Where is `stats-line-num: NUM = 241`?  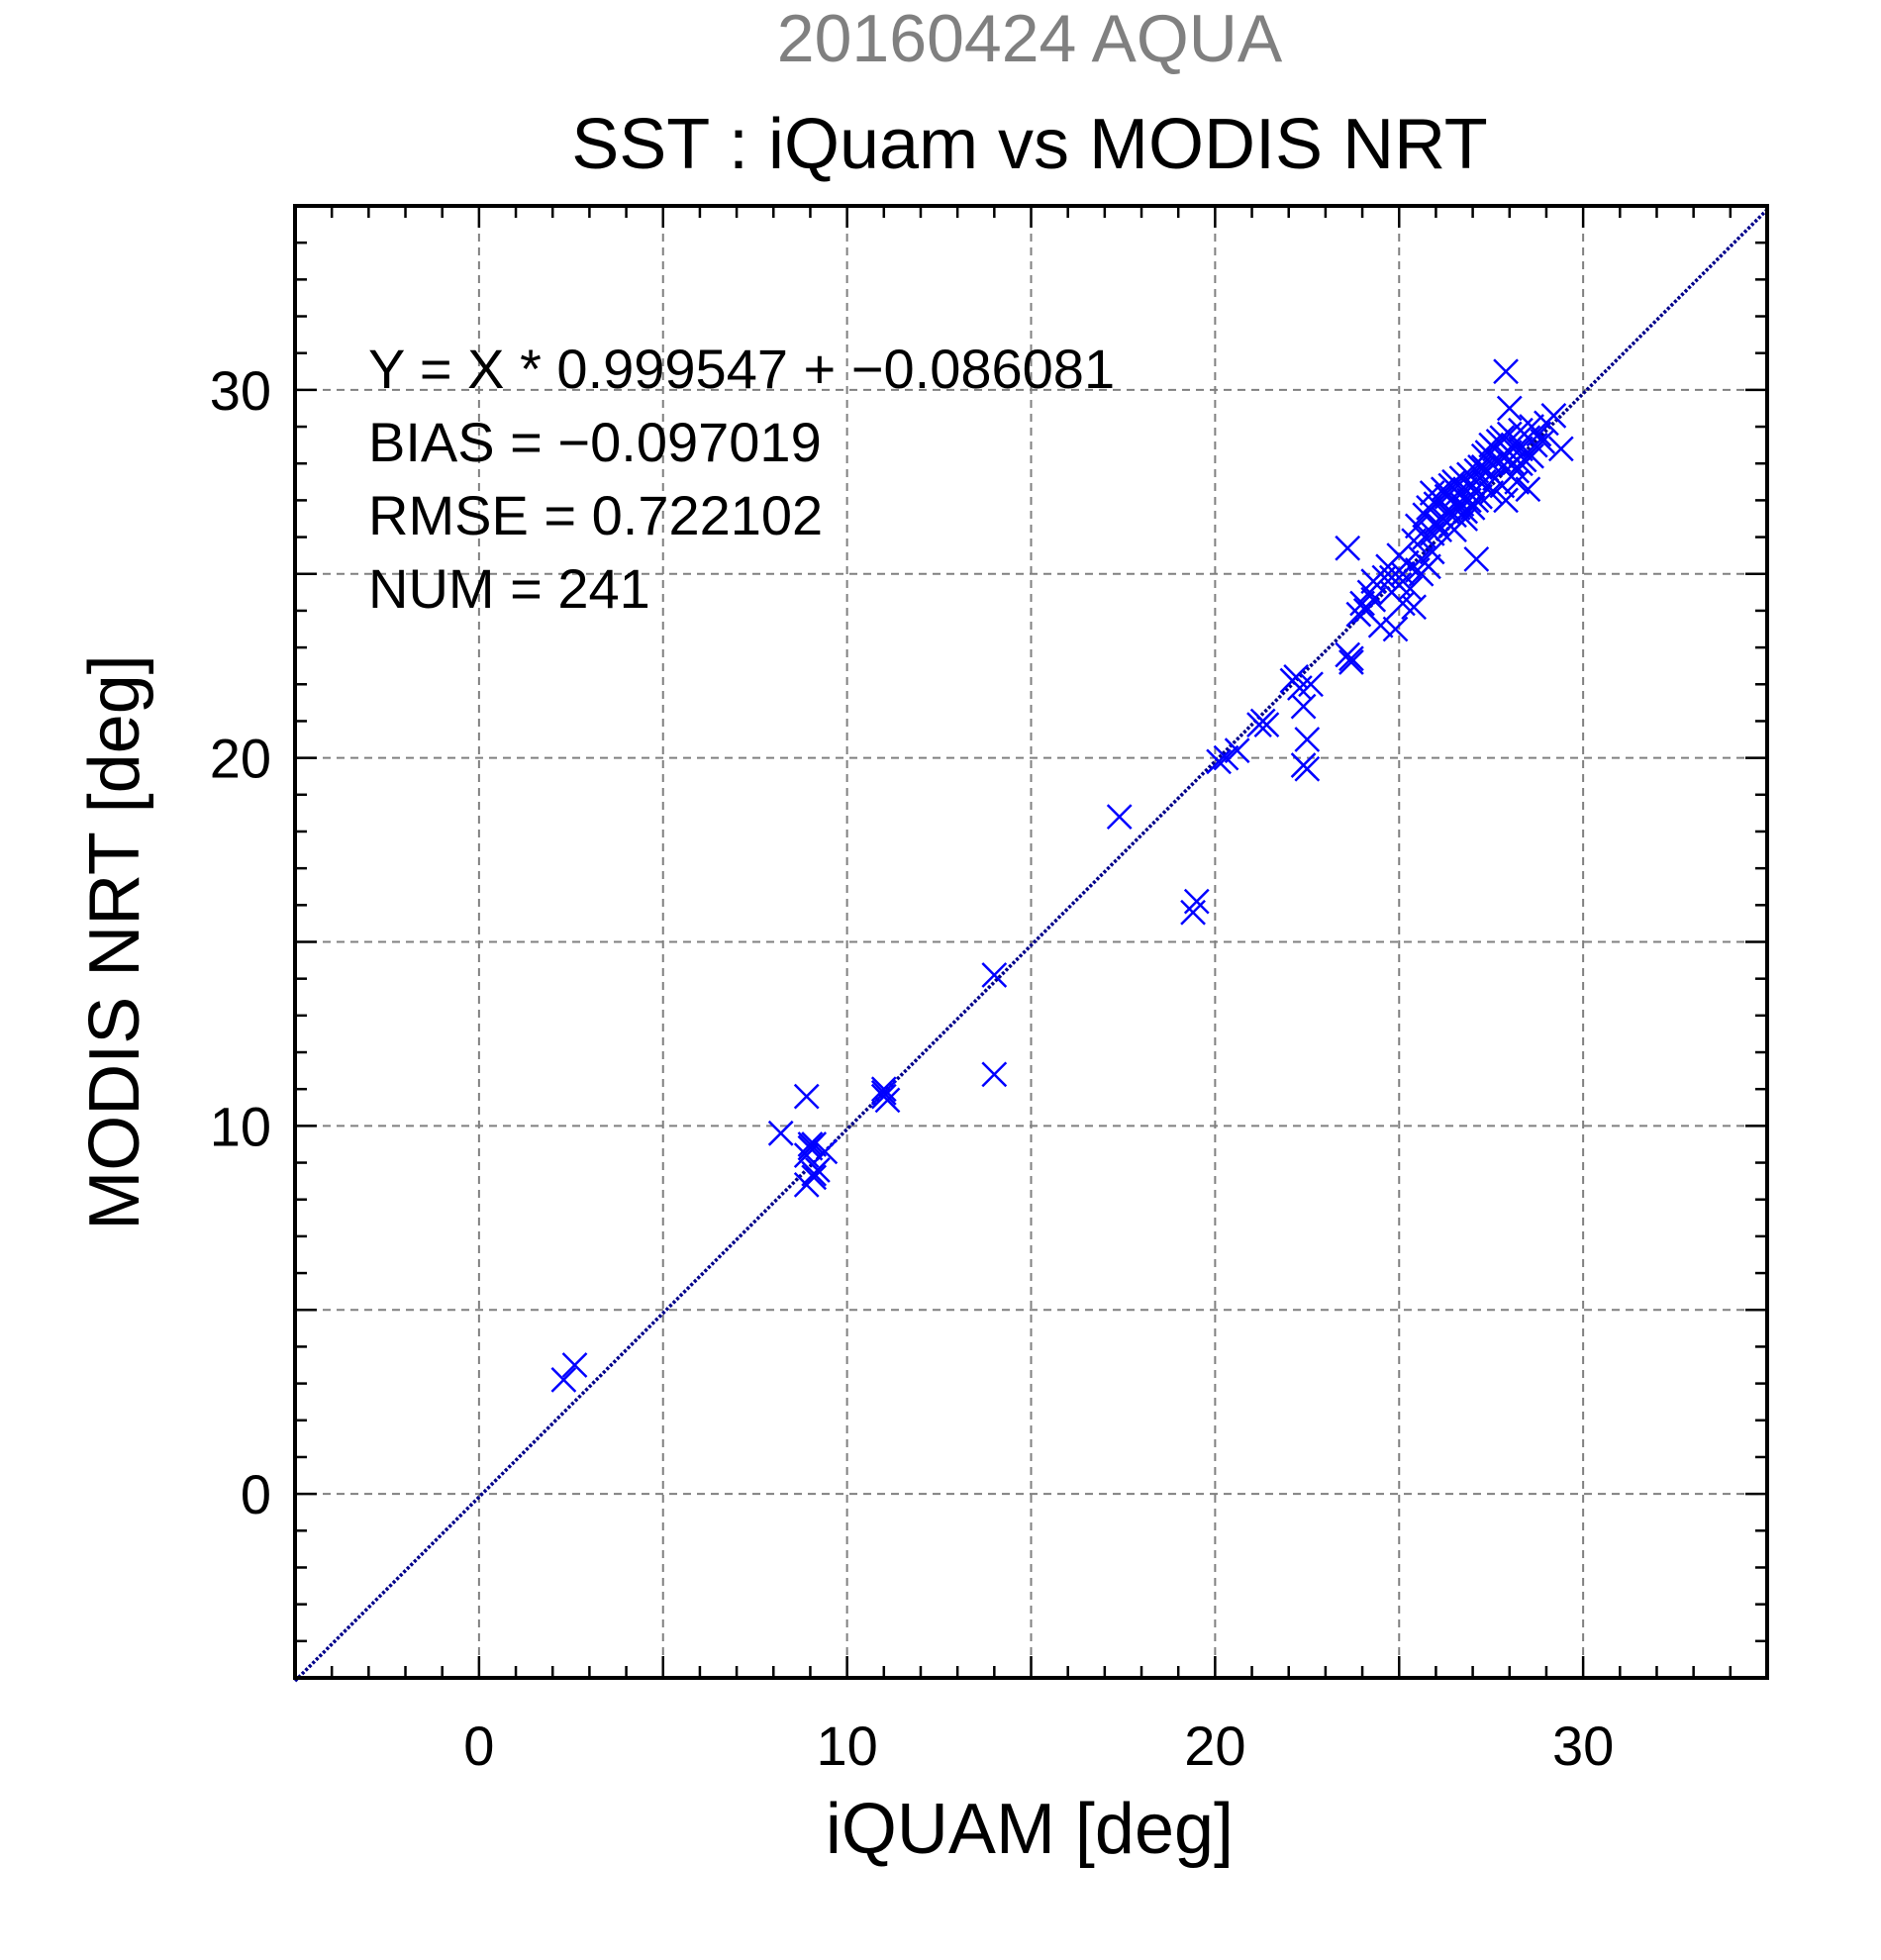
stats-line-num: NUM = 241 is located at coordinates (509, 588).